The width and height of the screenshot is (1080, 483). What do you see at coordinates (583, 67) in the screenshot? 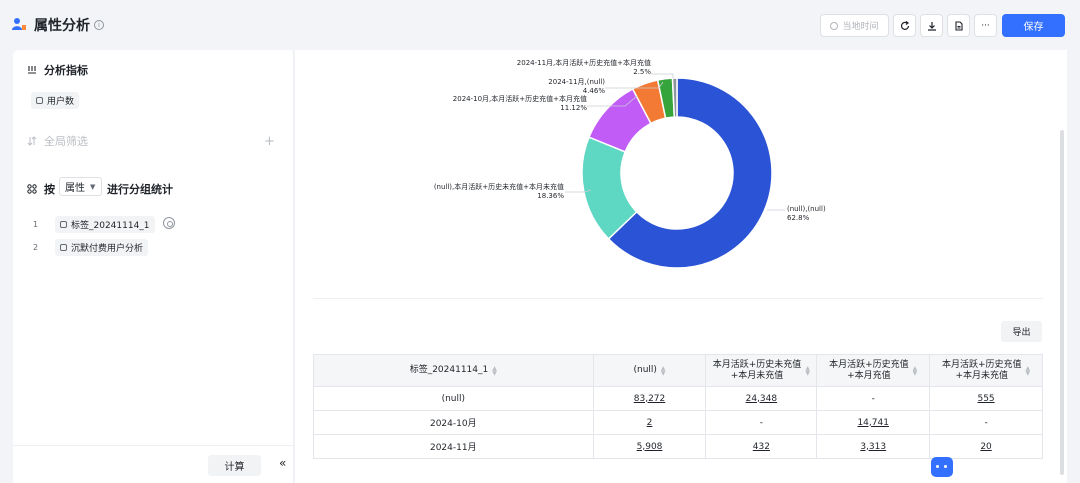
I see `slice-label-2024-11-recharge: 2024-11月,本月活跃+历史充值+本月充值 2.5%` at bounding box center [583, 67].